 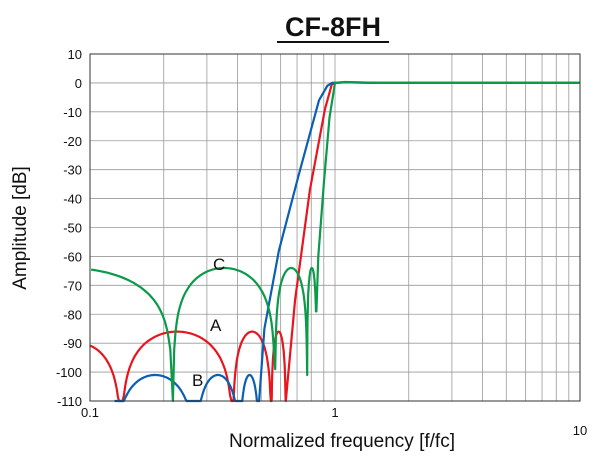 I want to click on x-tick-label: 10, so click(x=580, y=430).